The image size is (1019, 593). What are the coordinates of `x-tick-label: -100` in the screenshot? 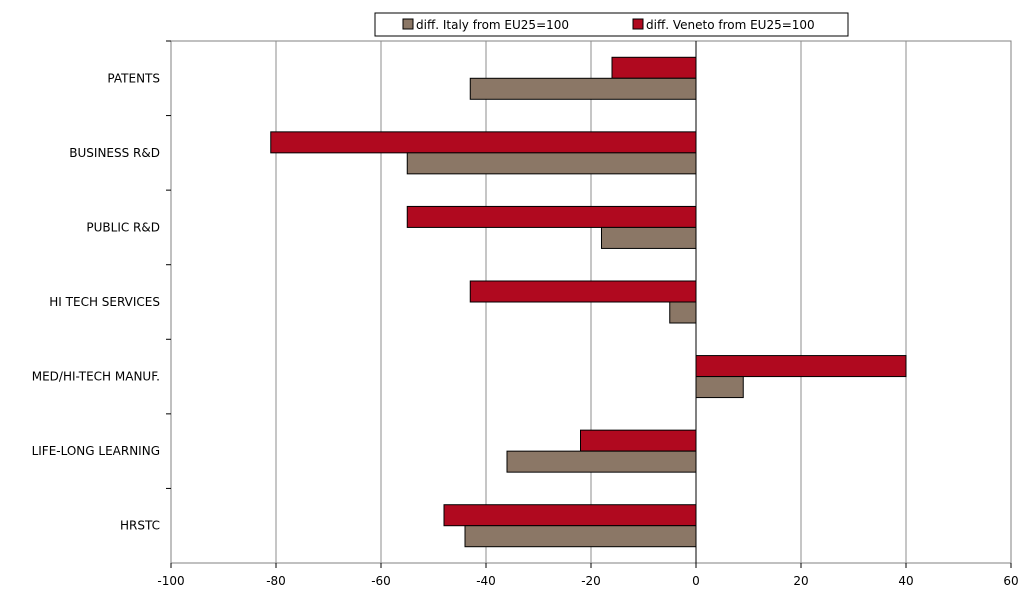 It's located at (170, 581).